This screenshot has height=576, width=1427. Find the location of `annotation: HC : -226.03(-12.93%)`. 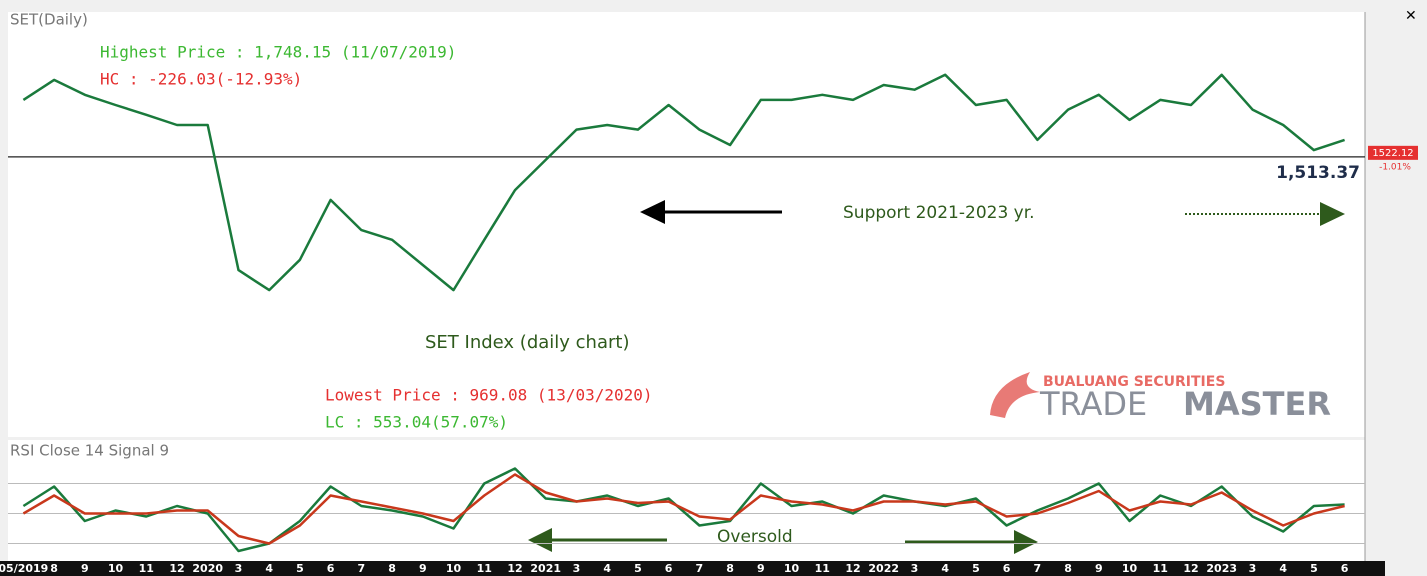

annotation: HC : -226.03(-12.93%) is located at coordinates (201, 79).